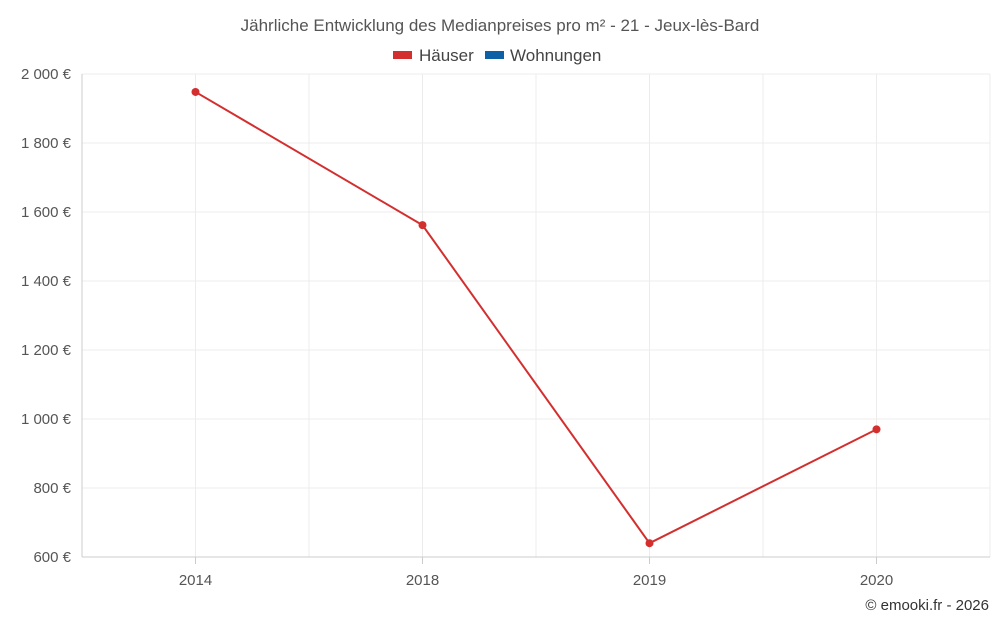 This screenshot has width=1000, height=625. Describe the element at coordinates (46, 350) in the screenshot. I see `y-tick-label: 1 200 €` at that location.